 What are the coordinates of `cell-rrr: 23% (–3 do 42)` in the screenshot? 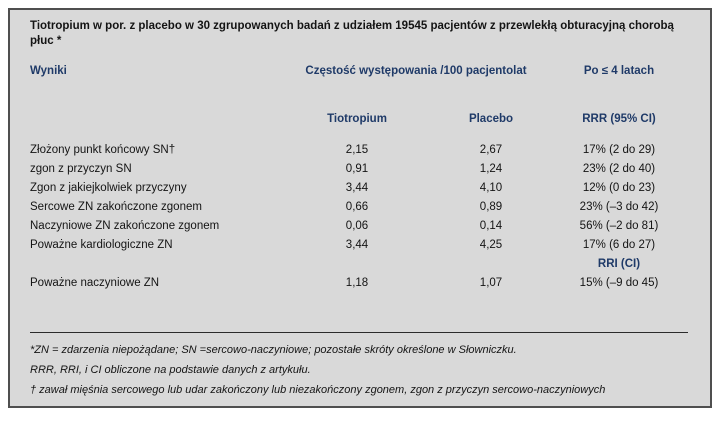 It's located at (619, 207).